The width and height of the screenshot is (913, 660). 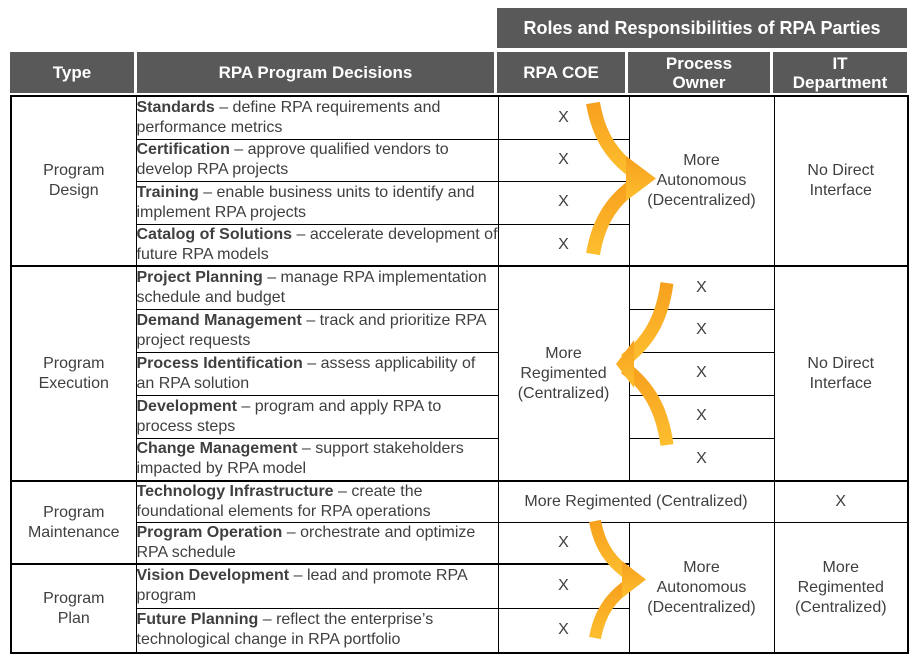 What do you see at coordinates (306, 542) in the screenshot?
I see `decision-desc: – orchestrate and optimize RPA schedule` at bounding box center [306, 542].